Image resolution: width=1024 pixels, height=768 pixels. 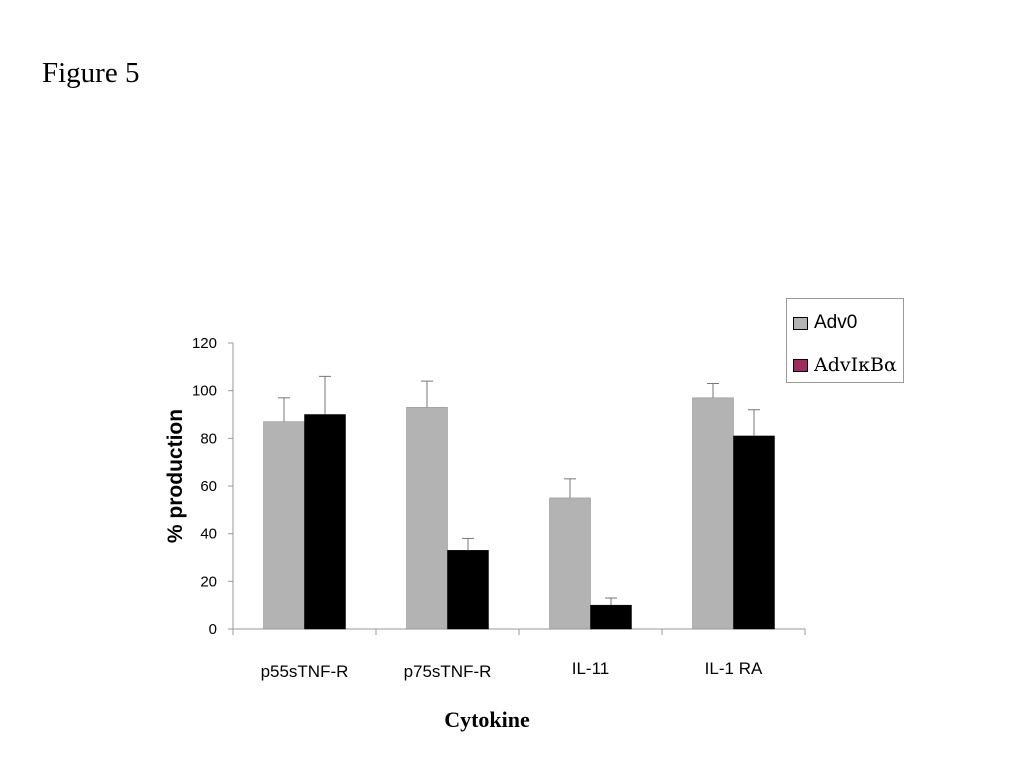 I want to click on legend-swatch-adv0, so click(x=800, y=323).